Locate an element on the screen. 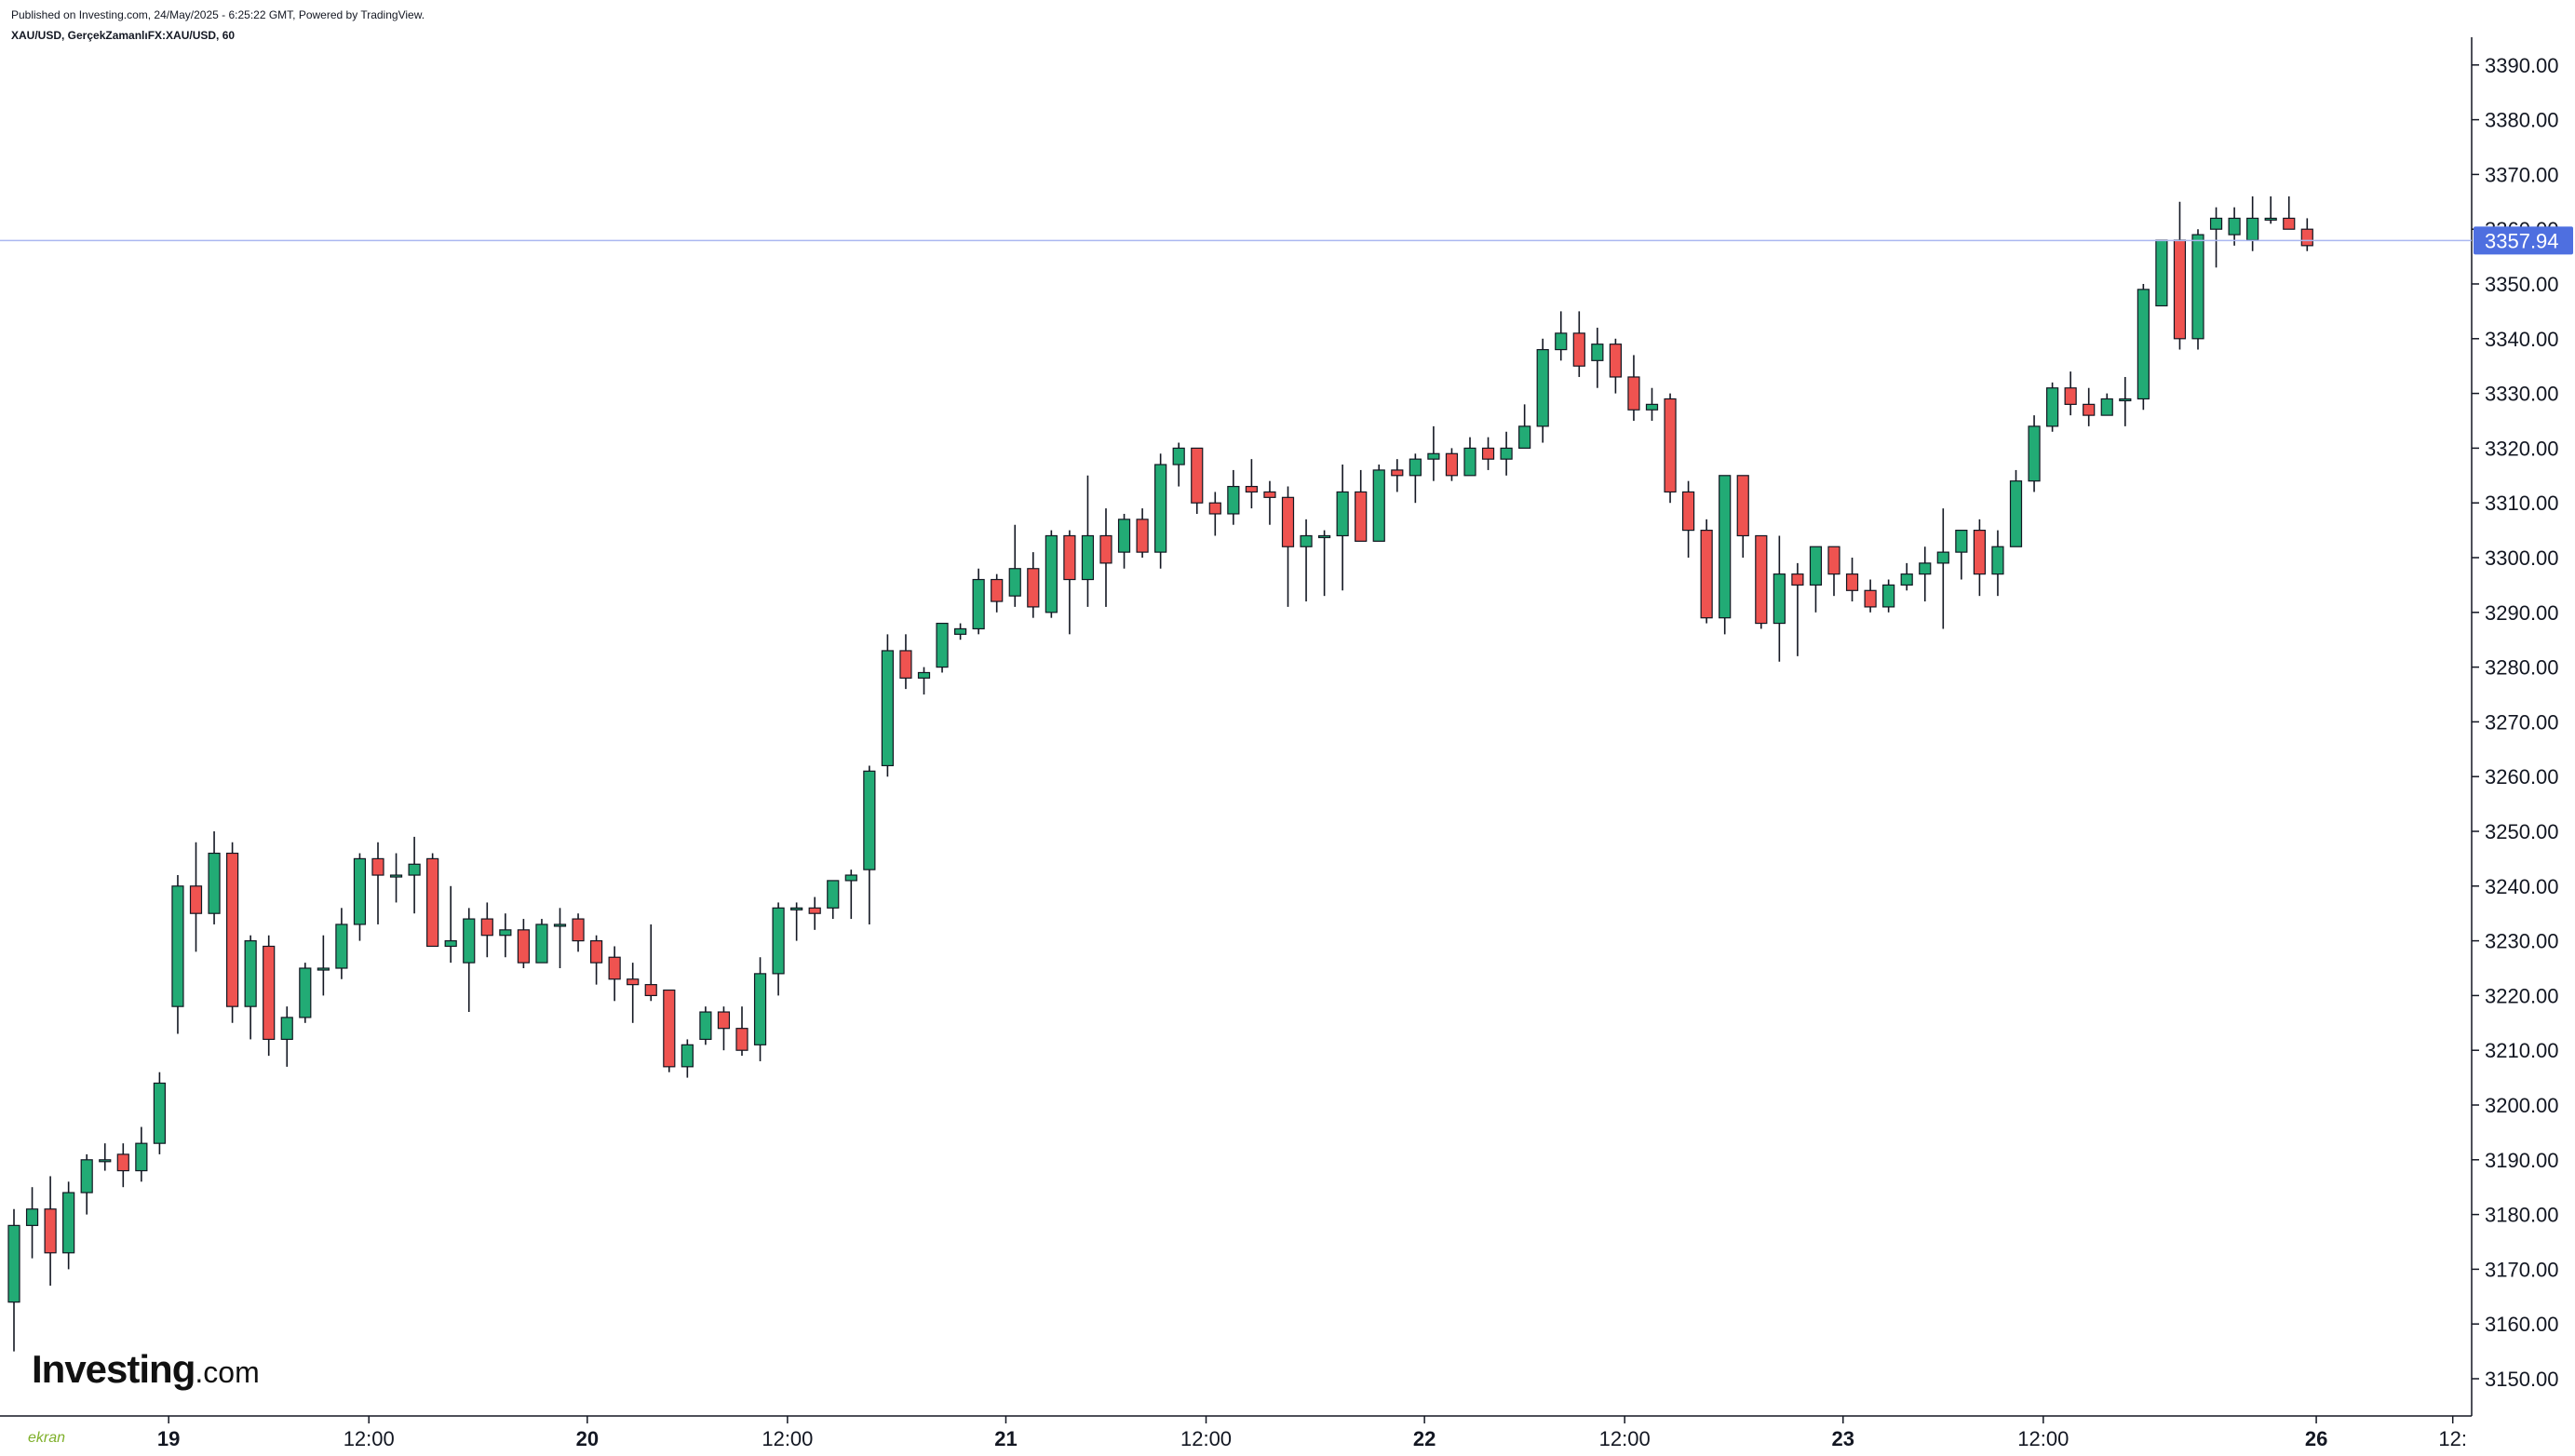  x-tick-label: 12: is located at coordinates (2452, 1438).